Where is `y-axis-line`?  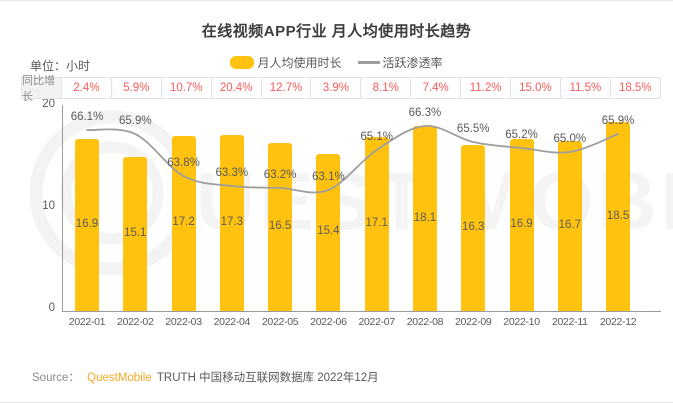 y-axis-line is located at coordinates (62, 208).